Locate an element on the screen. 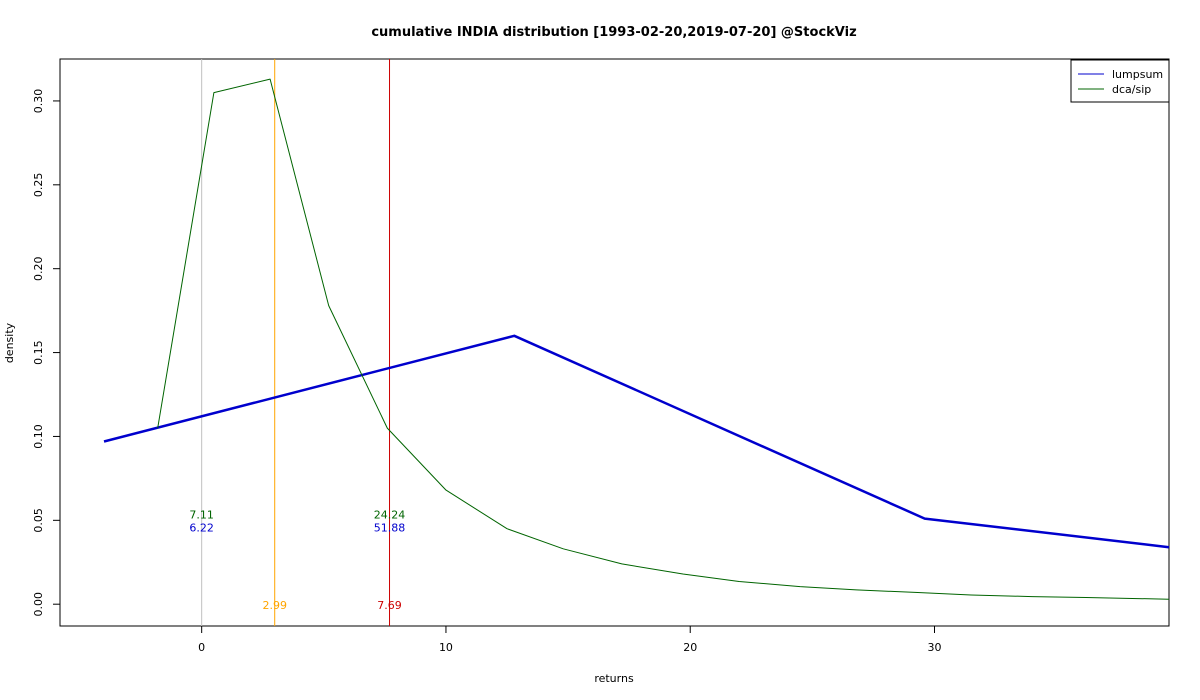 The image size is (1200, 700). x-axis: 0 10 20 30 is located at coordinates (569, 640).